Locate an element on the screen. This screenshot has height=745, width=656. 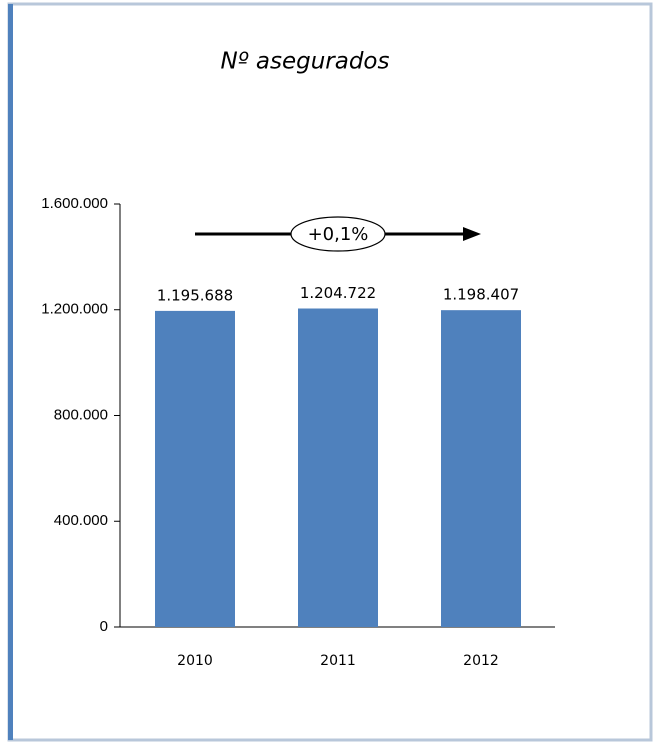
arrow-head is located at coordinates (472, 234).